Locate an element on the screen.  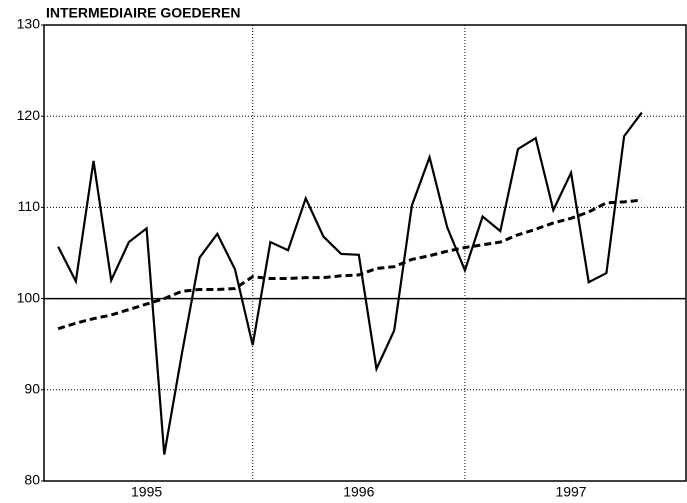
x-tick-label: 1997 is located at coordinates (570, 492).